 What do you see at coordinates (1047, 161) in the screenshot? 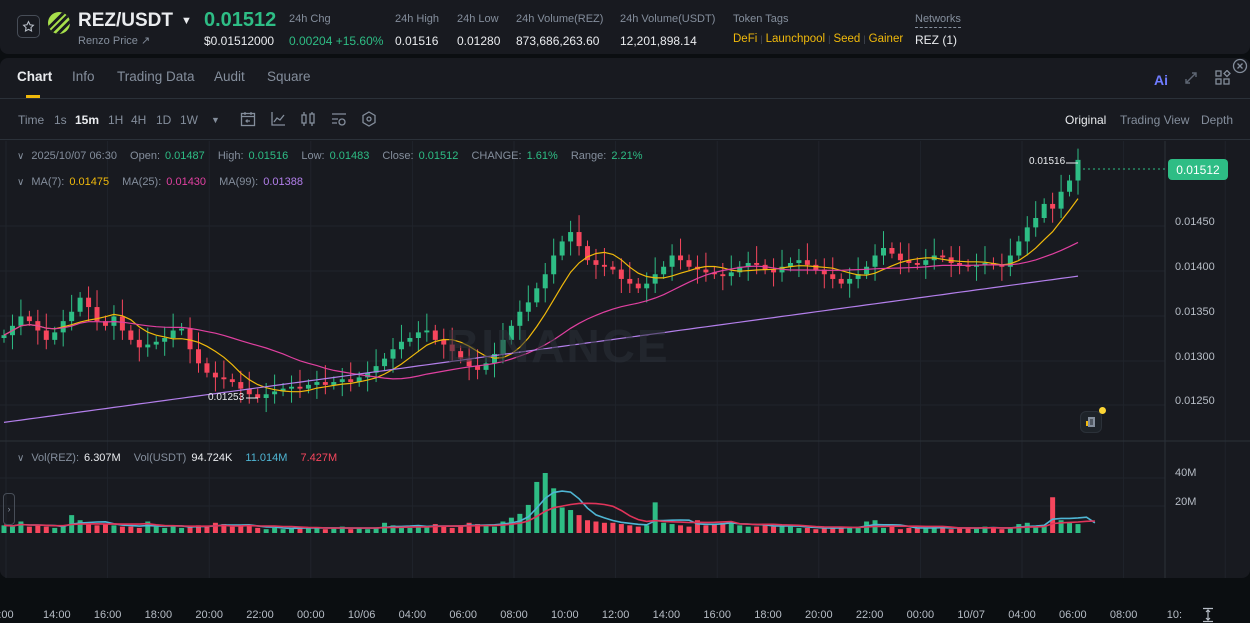
I see `high-marker: 0.01516` at bounding box center [1047, 161].